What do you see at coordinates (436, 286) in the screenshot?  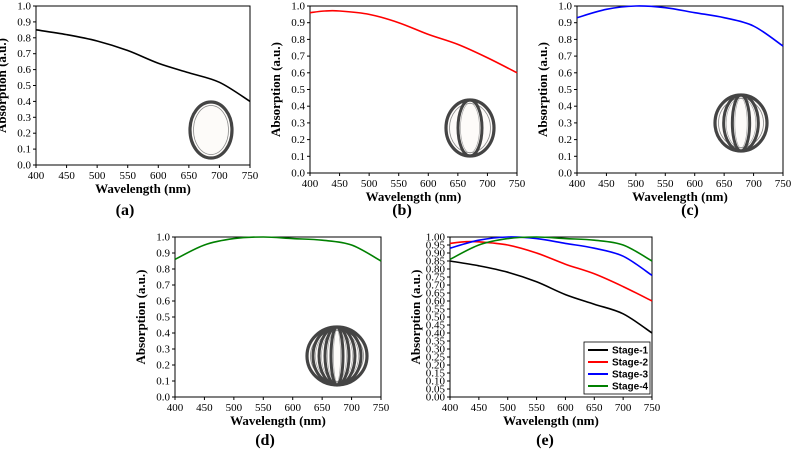 I see `y-tick-label: 0.70` at bounding box center [436, 286].